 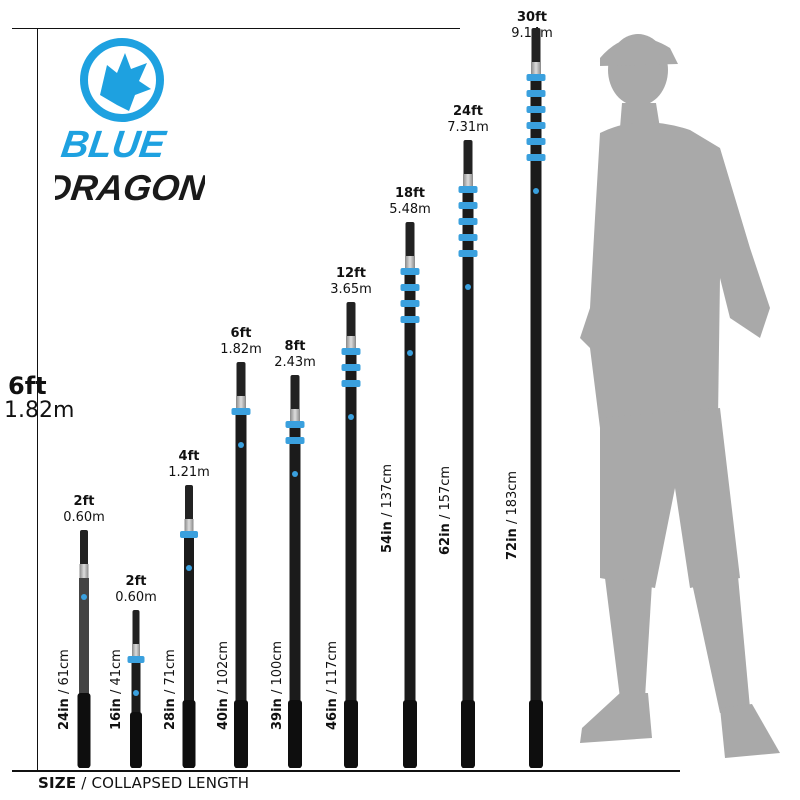 What do you see at coordinates (410, 209) in the screenshot?
I see `extended-m: 5.48m` at bounding box center [410, 209].